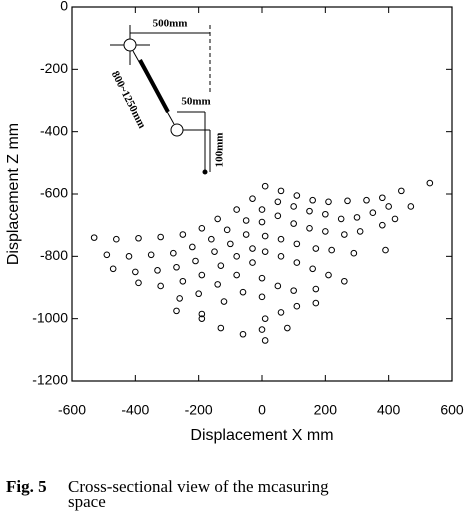 Image resolution: width=466 pixels, height=520 pixels. Describe the element at coordinates (389, 410) in the screenshot. I see `x-tick-label: 400` at that location.